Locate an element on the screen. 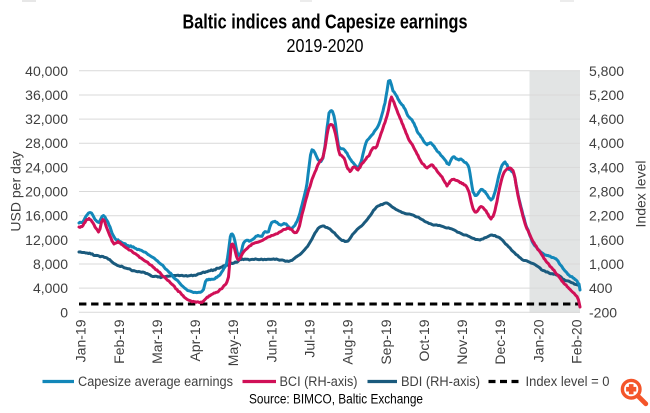 The image size is (650, 413). svg-text: 20,000 is located at coordinates (46, 192).